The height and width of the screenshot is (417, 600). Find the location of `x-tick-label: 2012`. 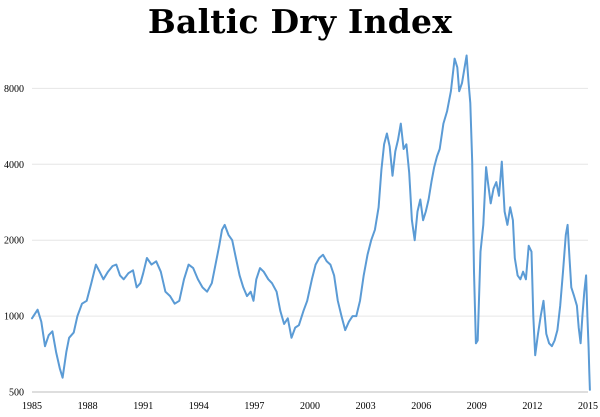

x-tick-label: 2012 is located at coordinates (532, 406).